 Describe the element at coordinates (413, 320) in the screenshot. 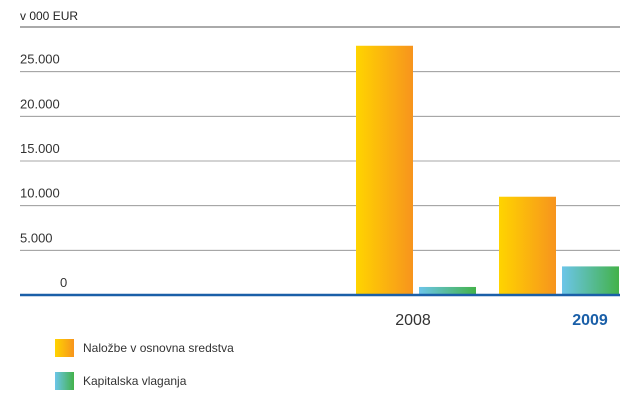

I see `x-tick-label-2008: 2008` at that location.